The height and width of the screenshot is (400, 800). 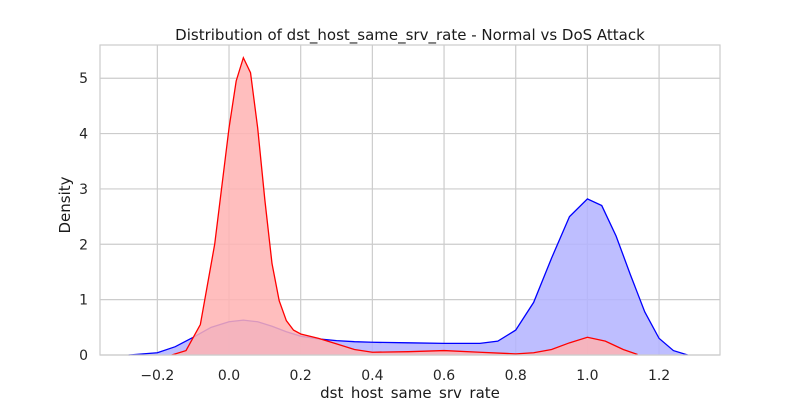 What do you see at coordinates (83, 301) in the screenshot?
I see `y-tick-label: 1` at bounding box center [83, 301].